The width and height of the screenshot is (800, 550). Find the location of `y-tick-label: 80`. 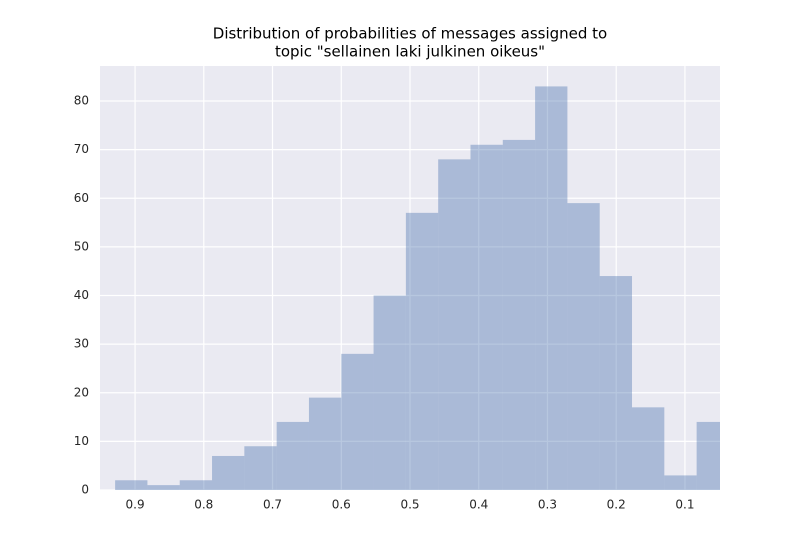

y-tick-label: 80 is located at coordinates (81, 101).